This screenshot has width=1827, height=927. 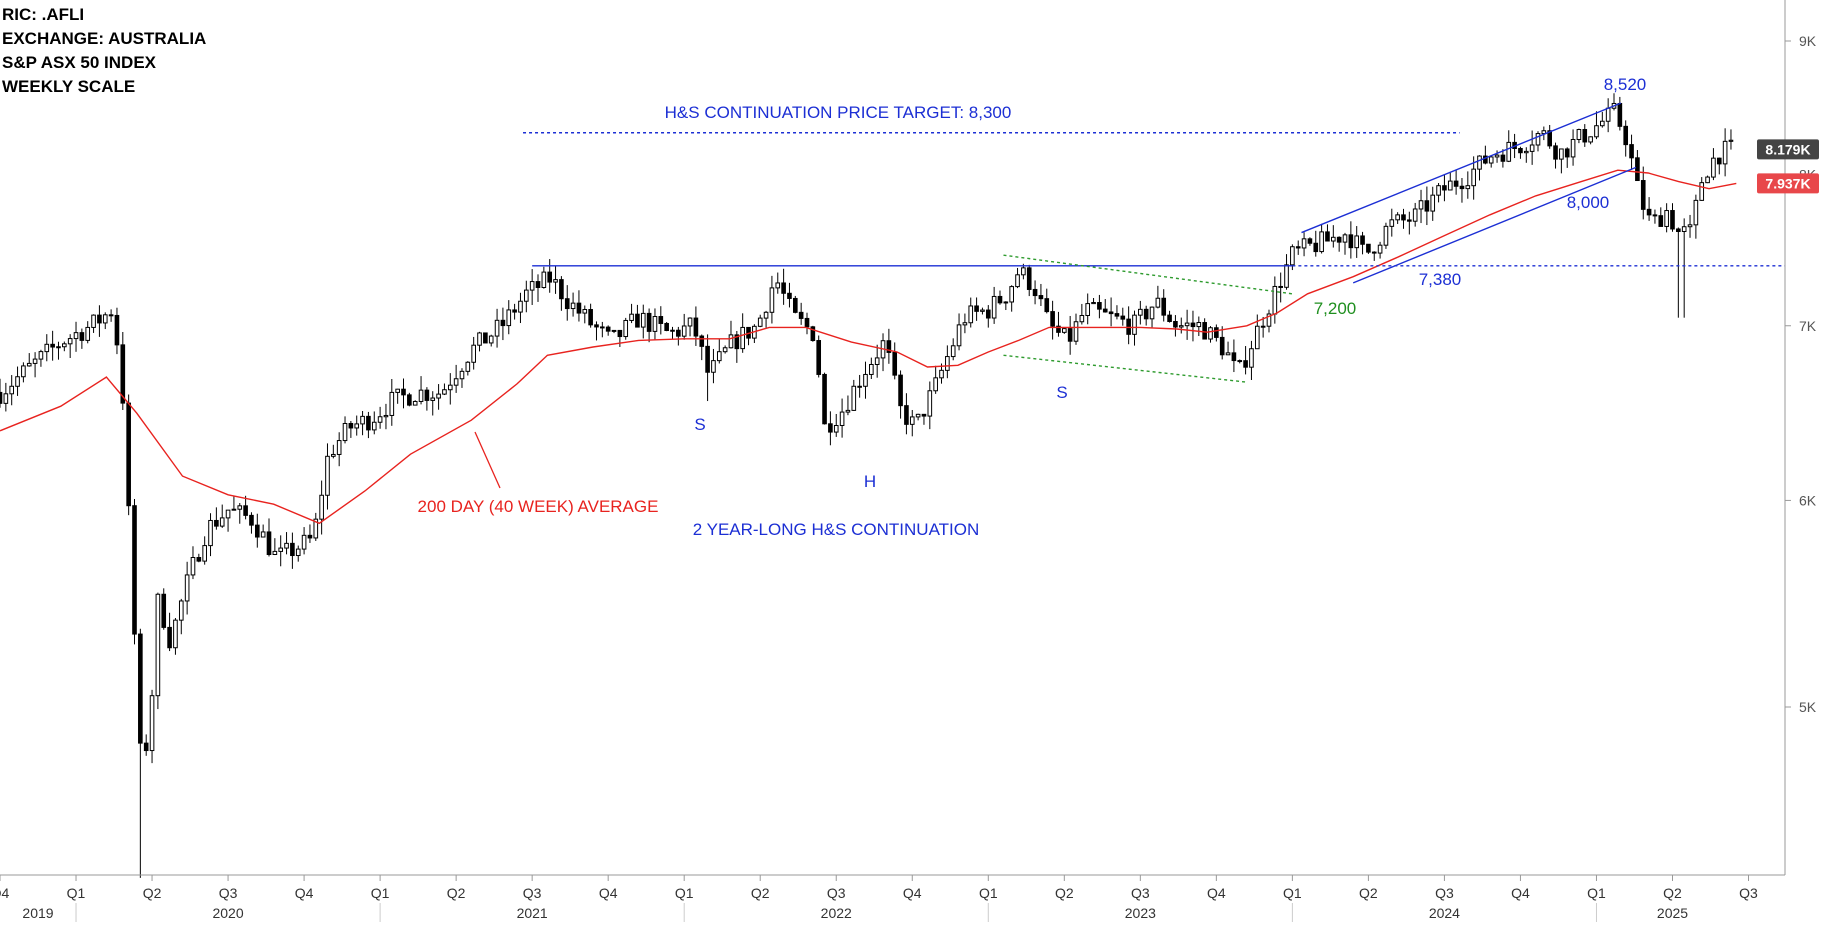 I want to click on ma-price-tag: 7.937K, so click(x=1788, y=183).